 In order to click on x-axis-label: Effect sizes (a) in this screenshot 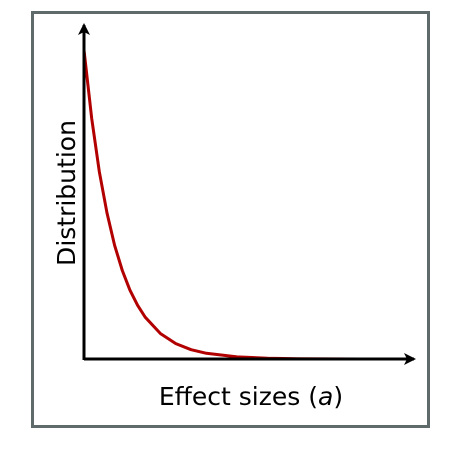, I will do `click(251, 396)`.